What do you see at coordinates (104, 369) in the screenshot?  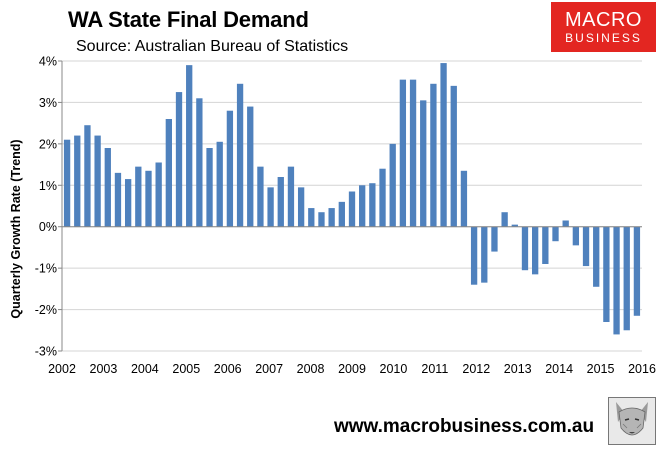 I see `x-tick-label: 2003` at bounding box center [104, 369].